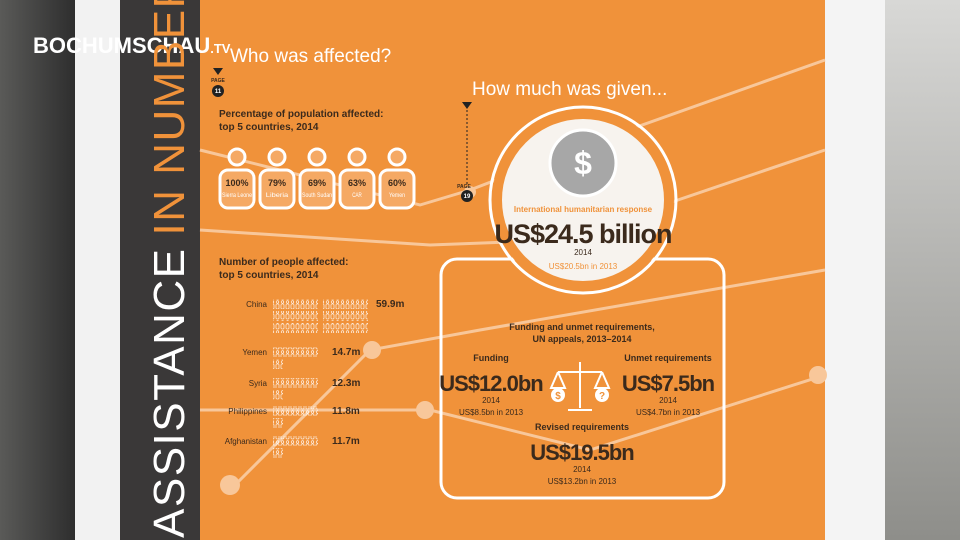 The width and height of the screenshot is (960, 545). Describe the element at coordinates (668, 383) in the screenshot. I see `appeal-amount: US$7.5bn` at that location.